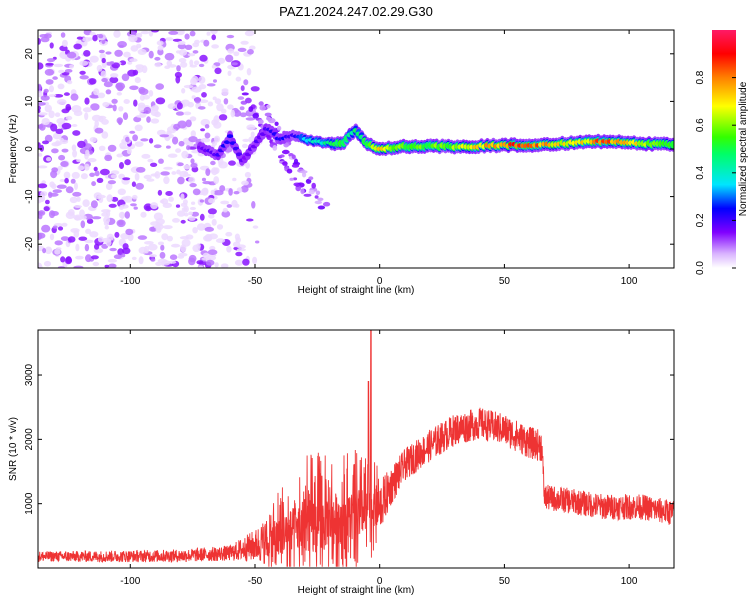  I want to click on colorbar-label: Normalized spectral amplitude, so click(743, 148).